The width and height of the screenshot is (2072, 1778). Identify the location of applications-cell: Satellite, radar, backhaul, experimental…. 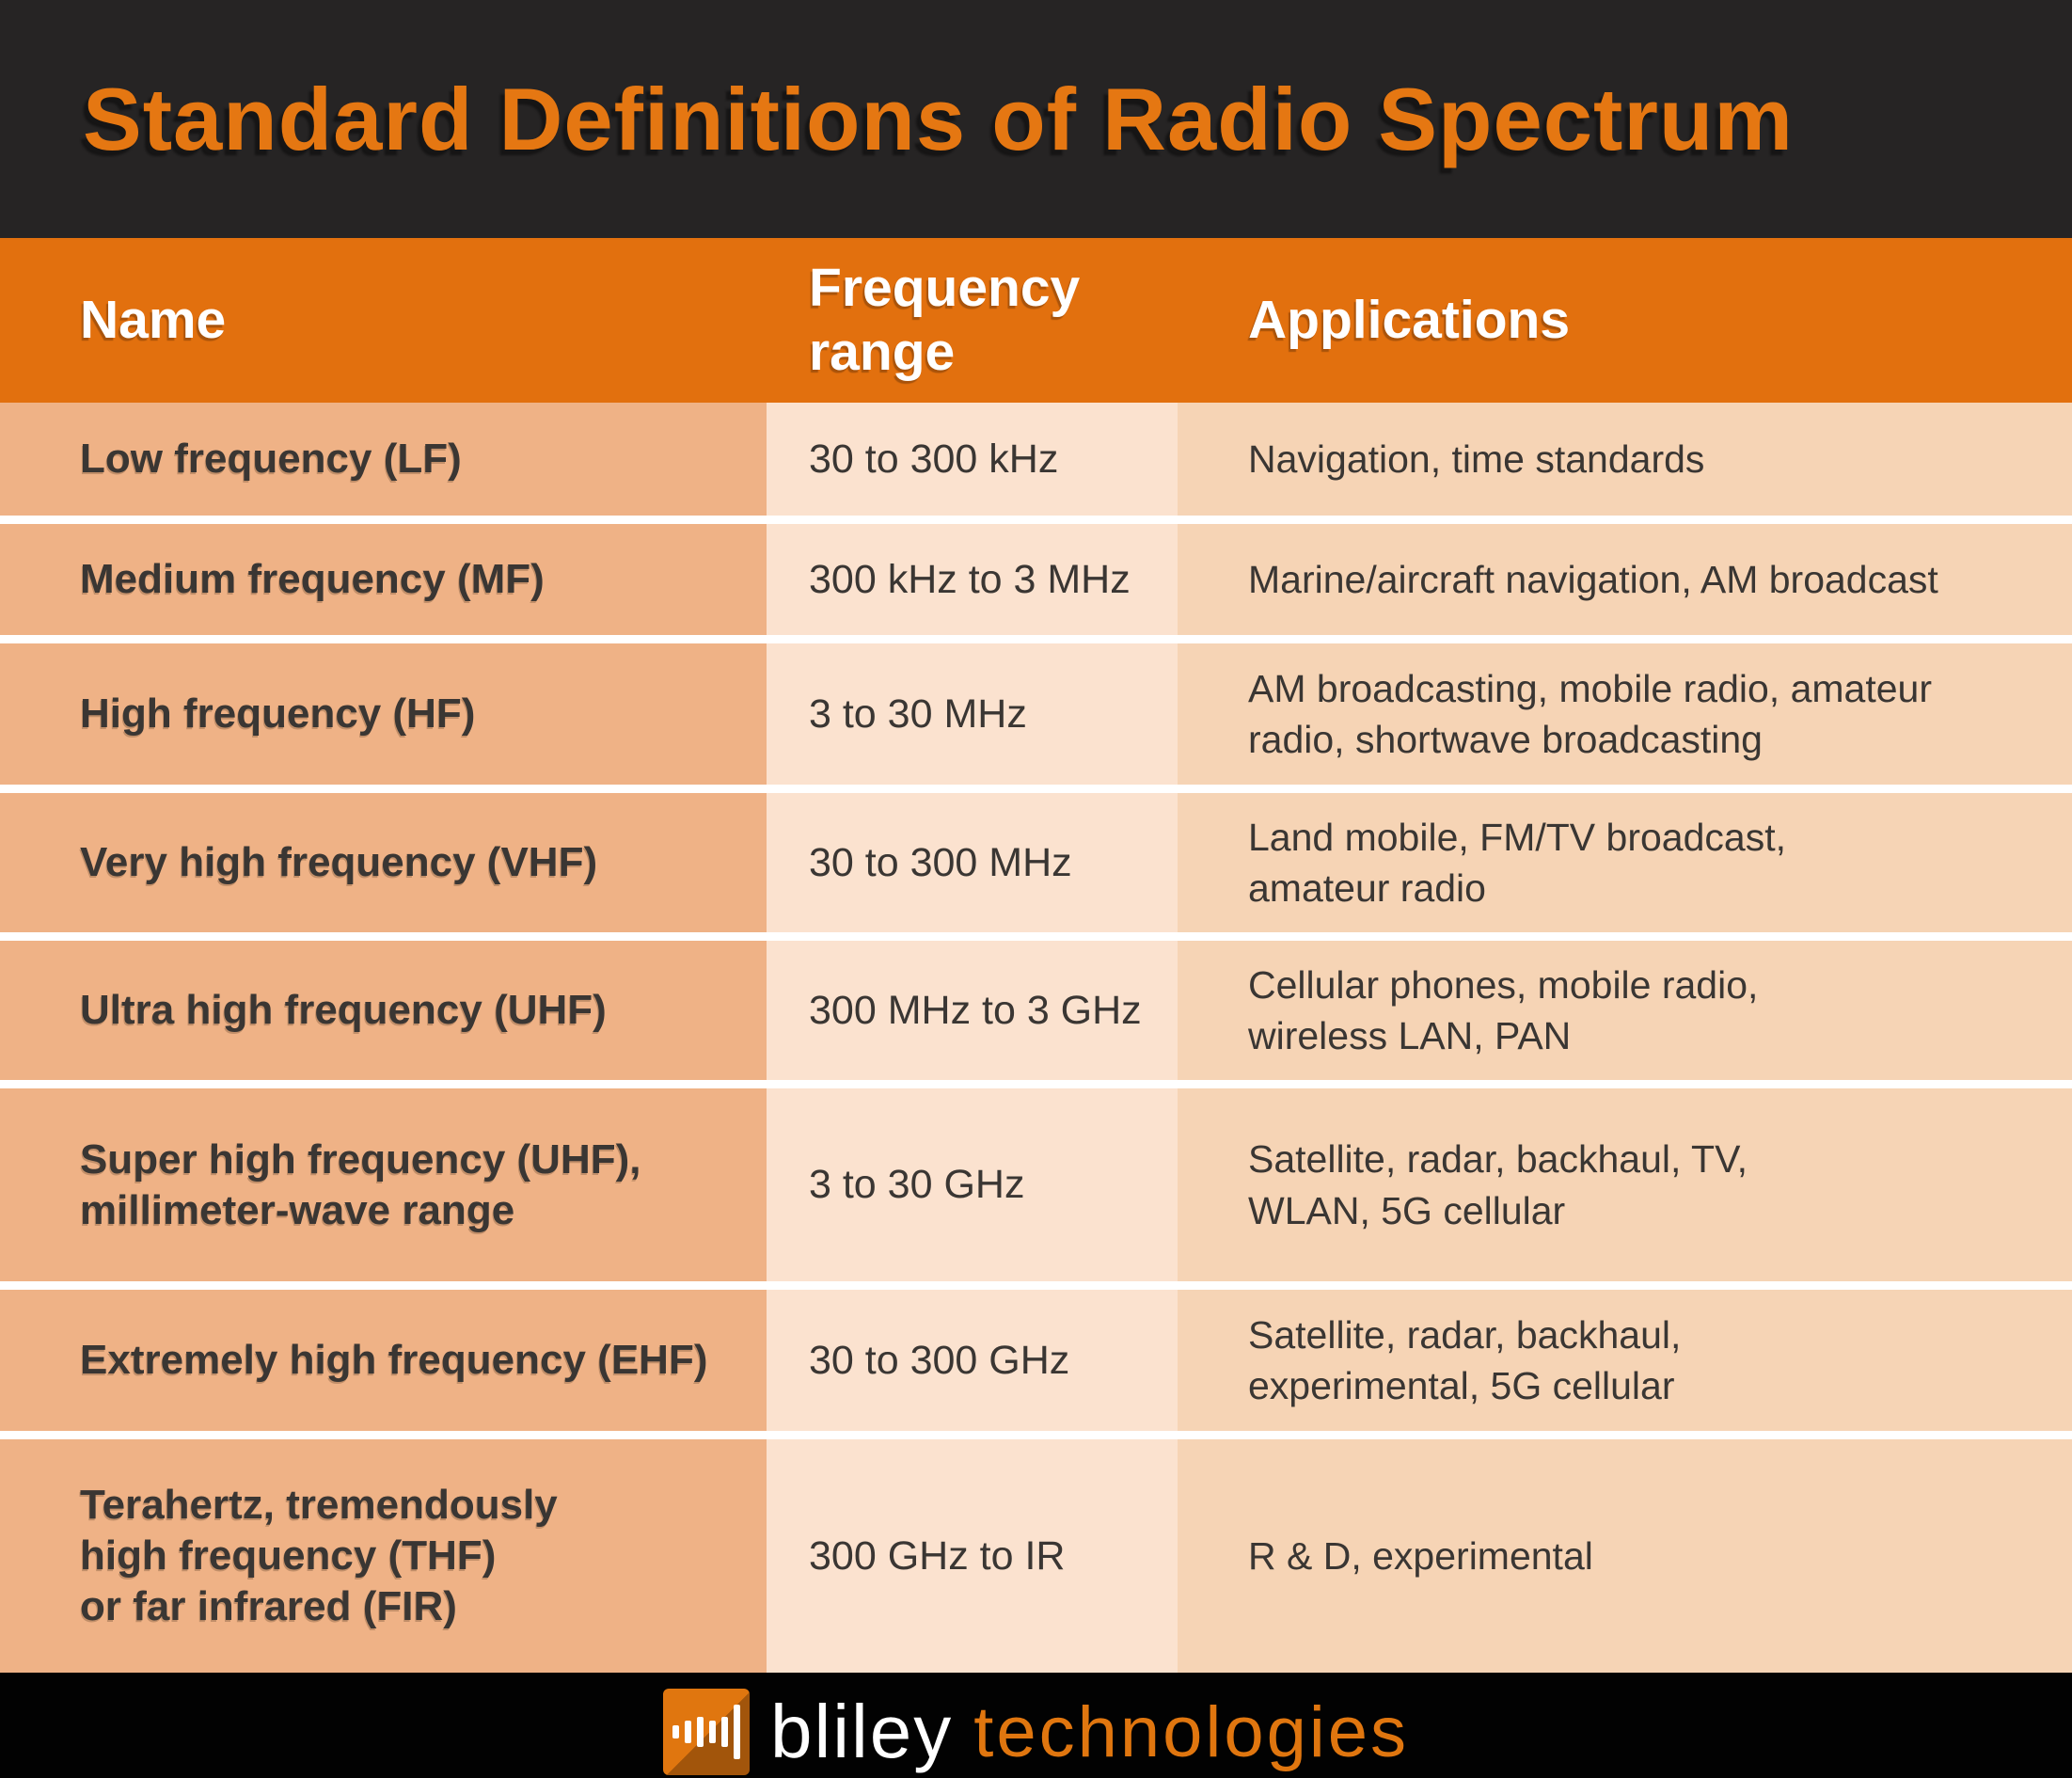
(1625, 1360).